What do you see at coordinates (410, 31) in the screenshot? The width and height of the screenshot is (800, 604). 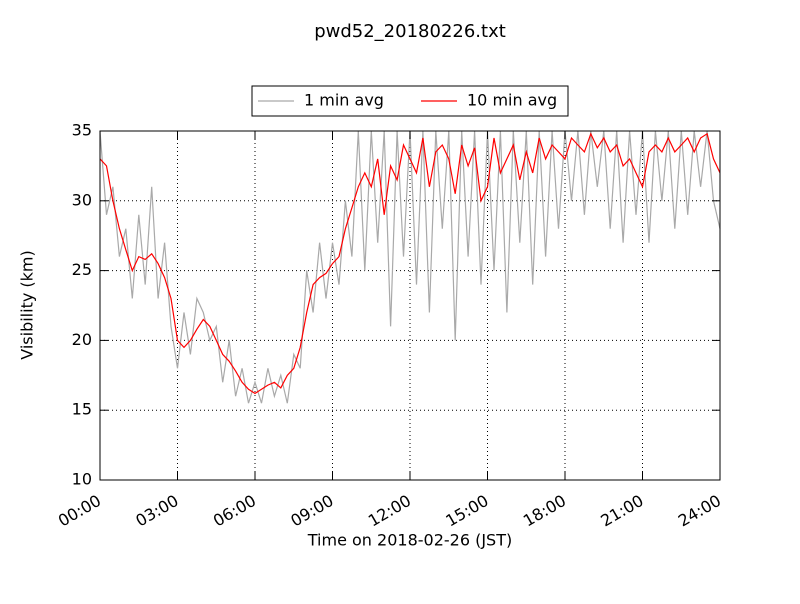 I see `chart-title: pwd52_20180226.txt` at bounding box center [410, 31].